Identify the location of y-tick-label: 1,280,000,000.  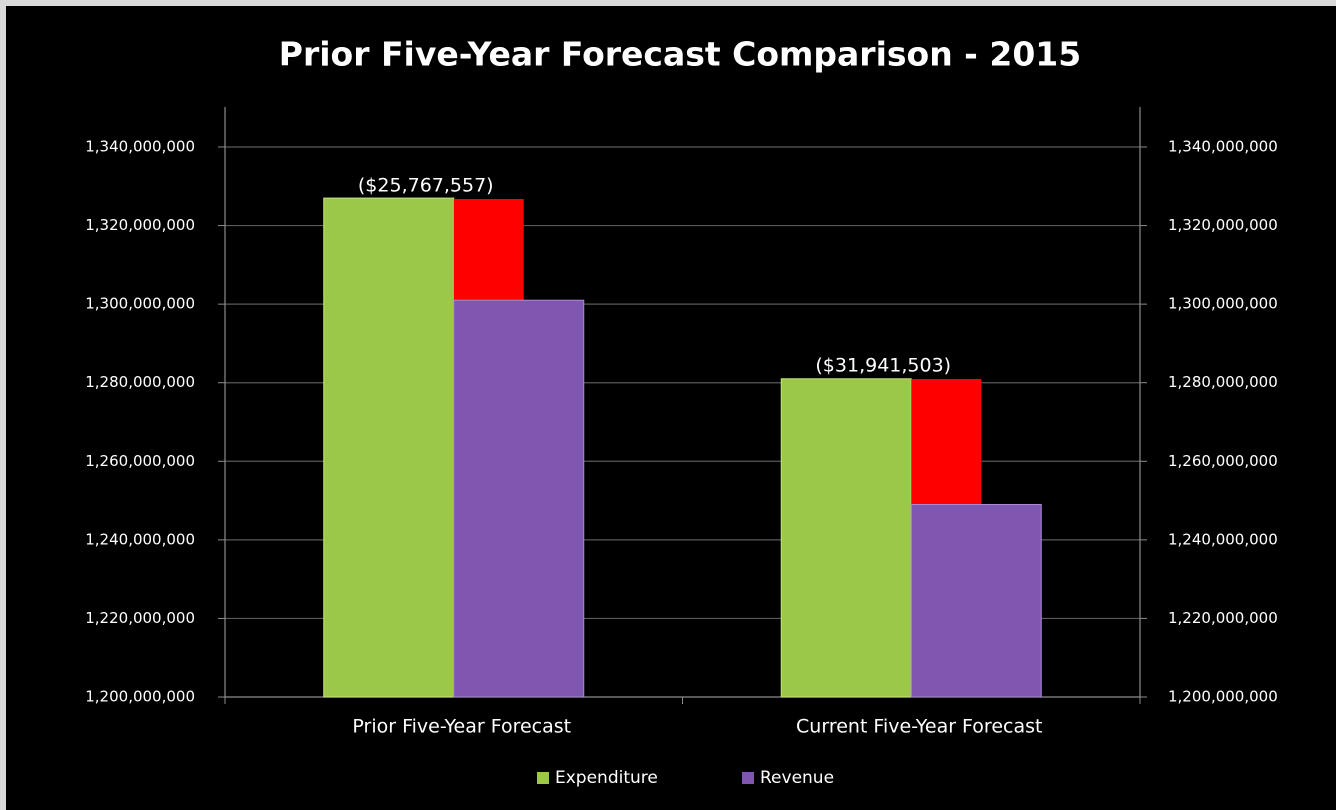
(140, 382).